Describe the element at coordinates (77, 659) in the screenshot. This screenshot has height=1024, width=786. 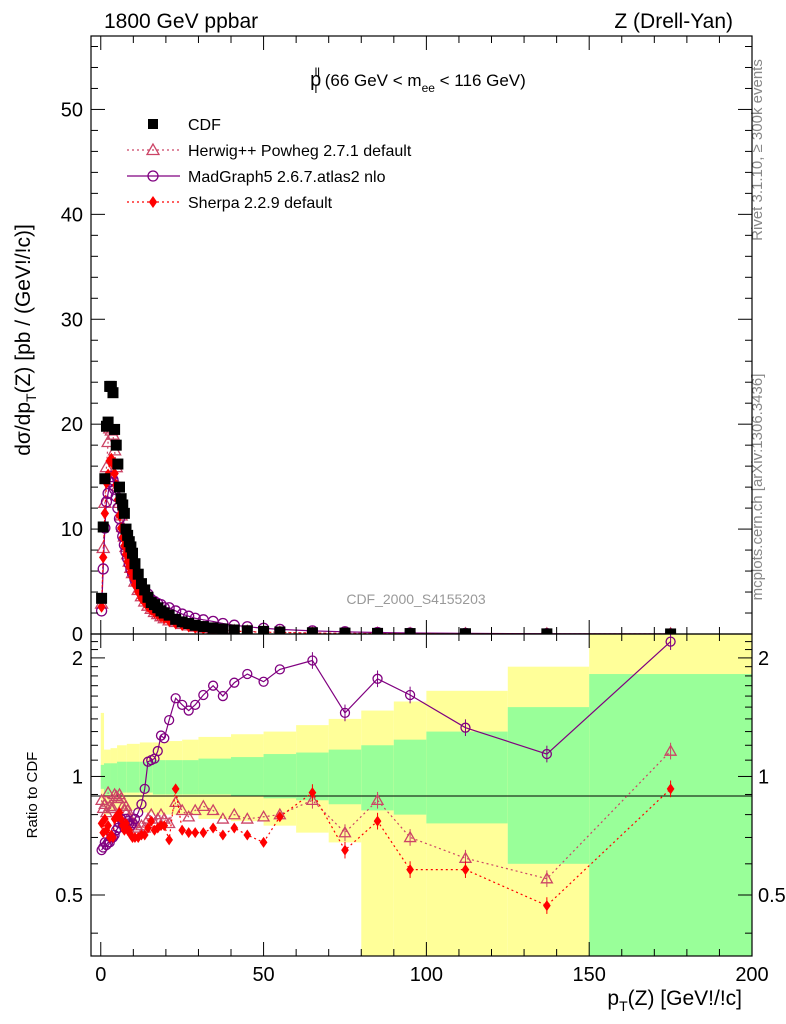
I see `ratio-y-tick-label: 2` at that location.